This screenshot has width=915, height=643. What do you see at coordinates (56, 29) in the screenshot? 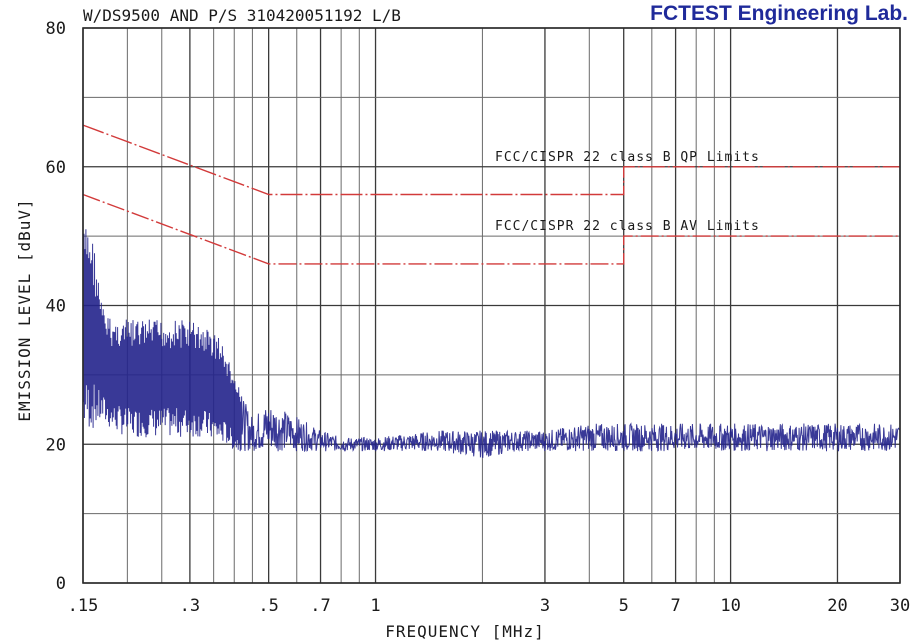
I see `y-tick-label: 80` at bounding box center [56, 29].